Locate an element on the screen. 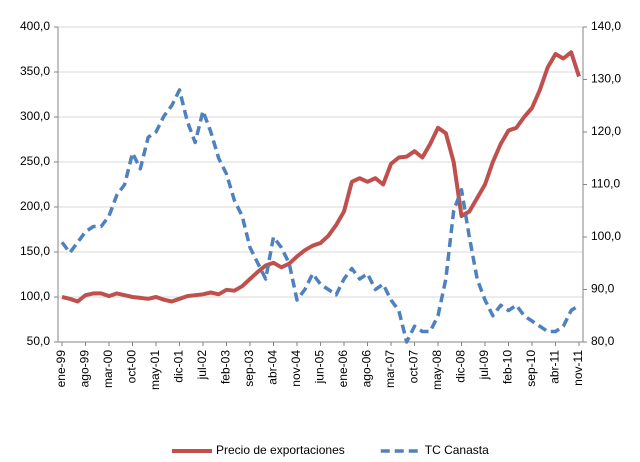 The image size is (640, 462). x-tick-label: sep-10 is located at coordinates (531, 368).